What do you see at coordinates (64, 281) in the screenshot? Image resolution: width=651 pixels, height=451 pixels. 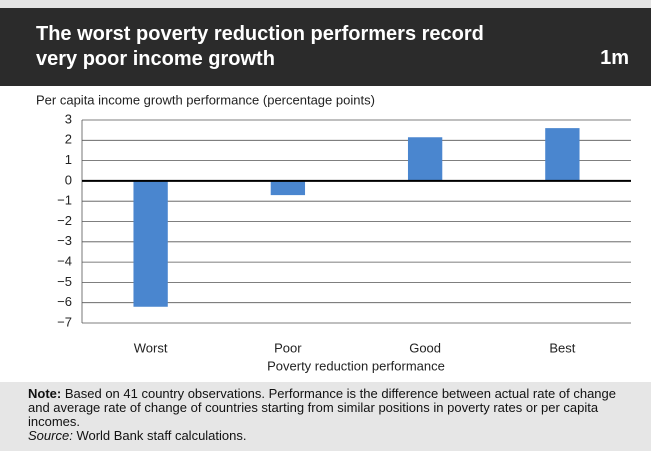 I see `y-tick-label: −5` at bounding box center [64, 281].